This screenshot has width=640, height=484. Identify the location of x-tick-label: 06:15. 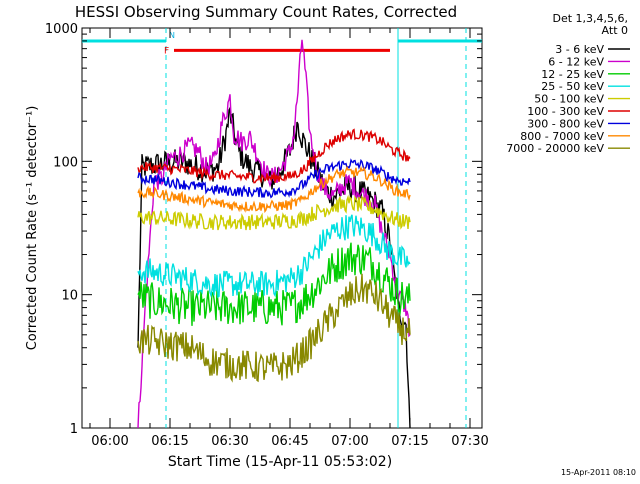
(169, 441).